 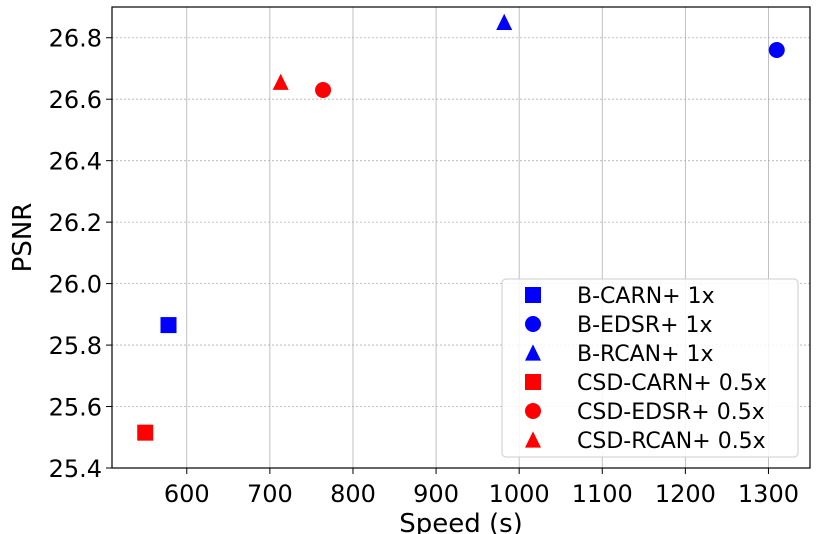 What do you see at coordinates (672, 383) in the screenshot?
I see `legend-label: CSD-CARN+ 0.5x` at bounding box center [672, 383].